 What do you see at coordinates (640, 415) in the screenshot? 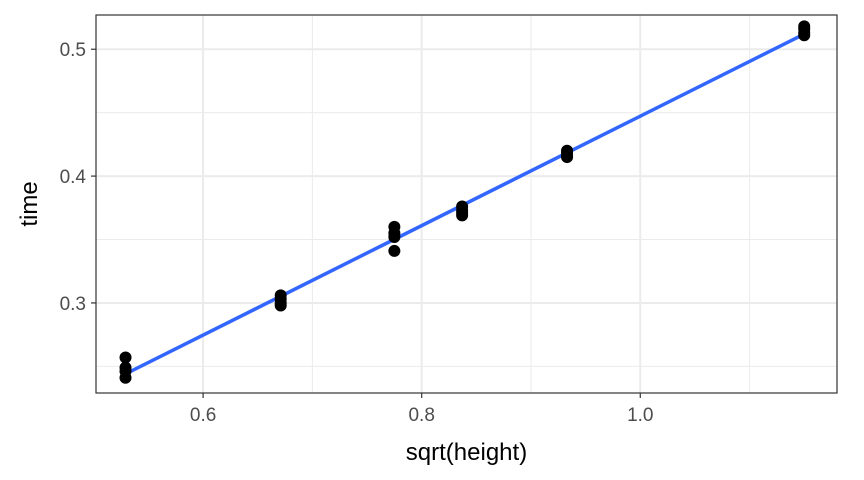
I see `x-tick-label: 1.0` at bounding box center [640, 415].